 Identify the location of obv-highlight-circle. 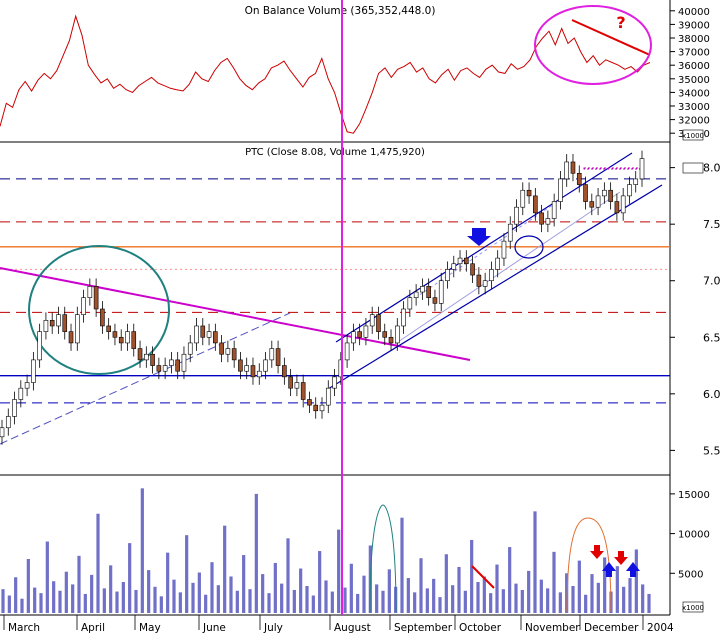
(593, 45).